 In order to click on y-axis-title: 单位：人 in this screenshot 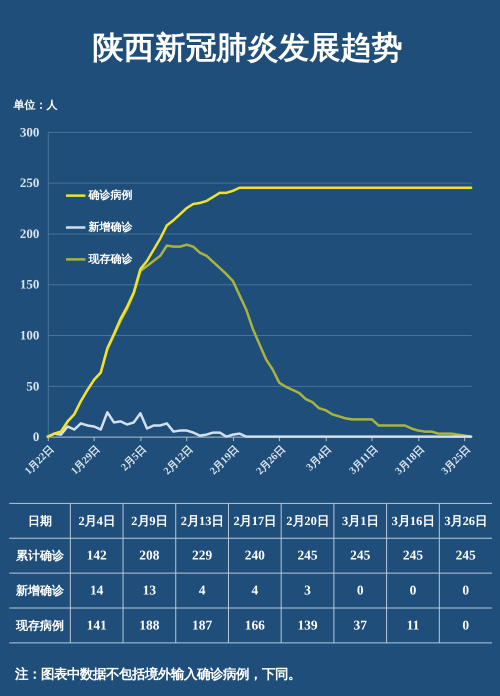, I will do `click(35, 105)`.